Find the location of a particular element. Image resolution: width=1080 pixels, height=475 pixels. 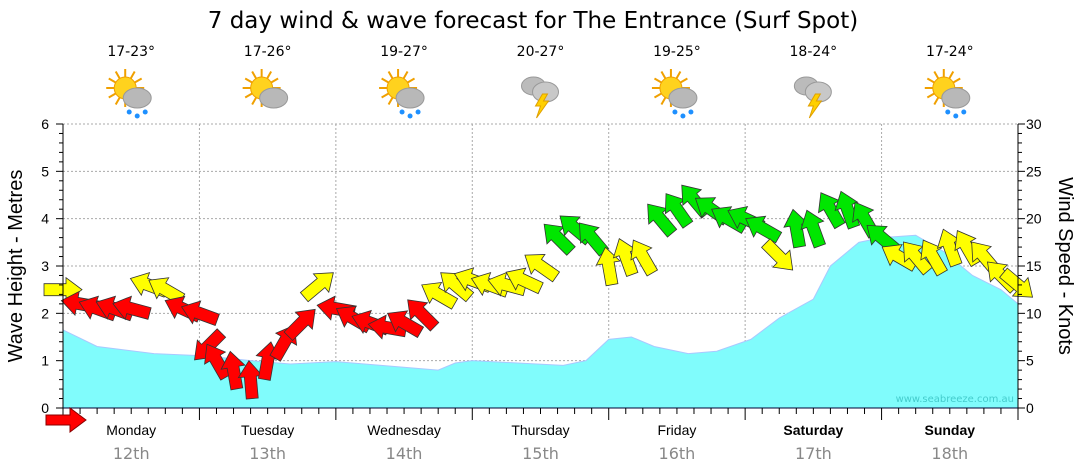

y-left-tick-label: 3 is located at coordinates (45, 266).